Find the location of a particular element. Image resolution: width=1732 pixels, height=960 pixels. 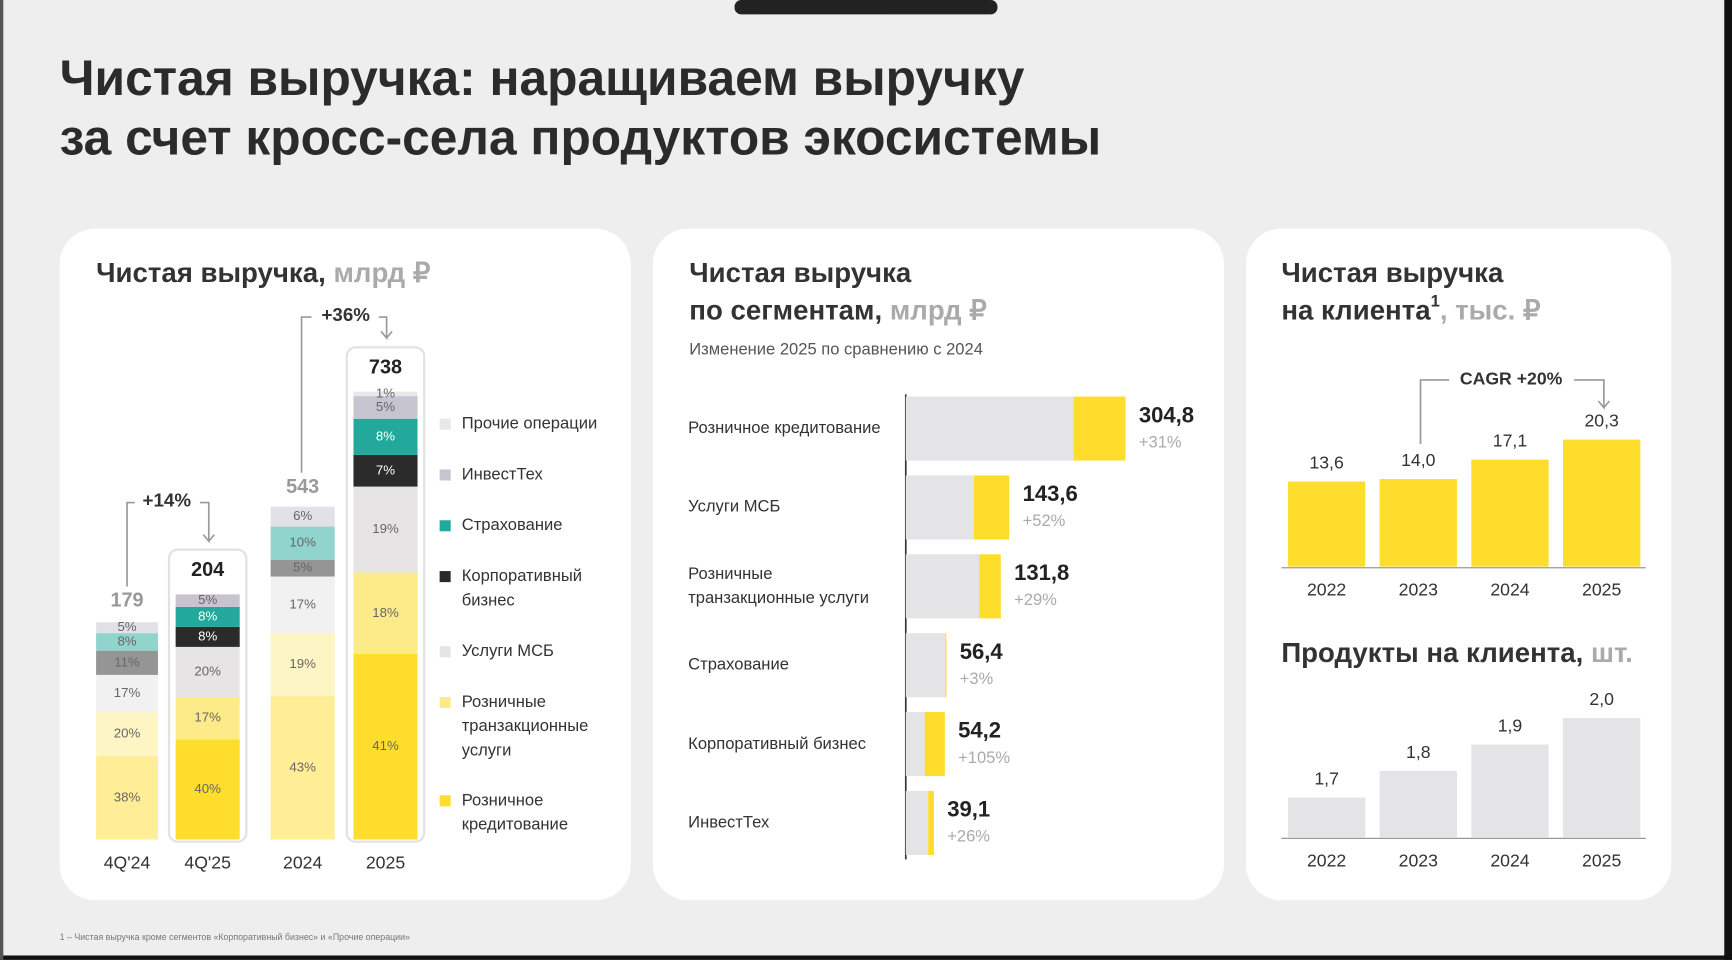

category-label-box: ИнвестТех is located at coordinates (729, 822).